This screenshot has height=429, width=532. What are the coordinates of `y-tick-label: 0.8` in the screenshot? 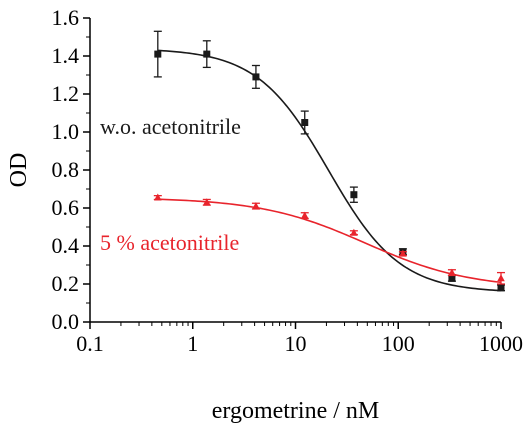 It's located at (66, 169).